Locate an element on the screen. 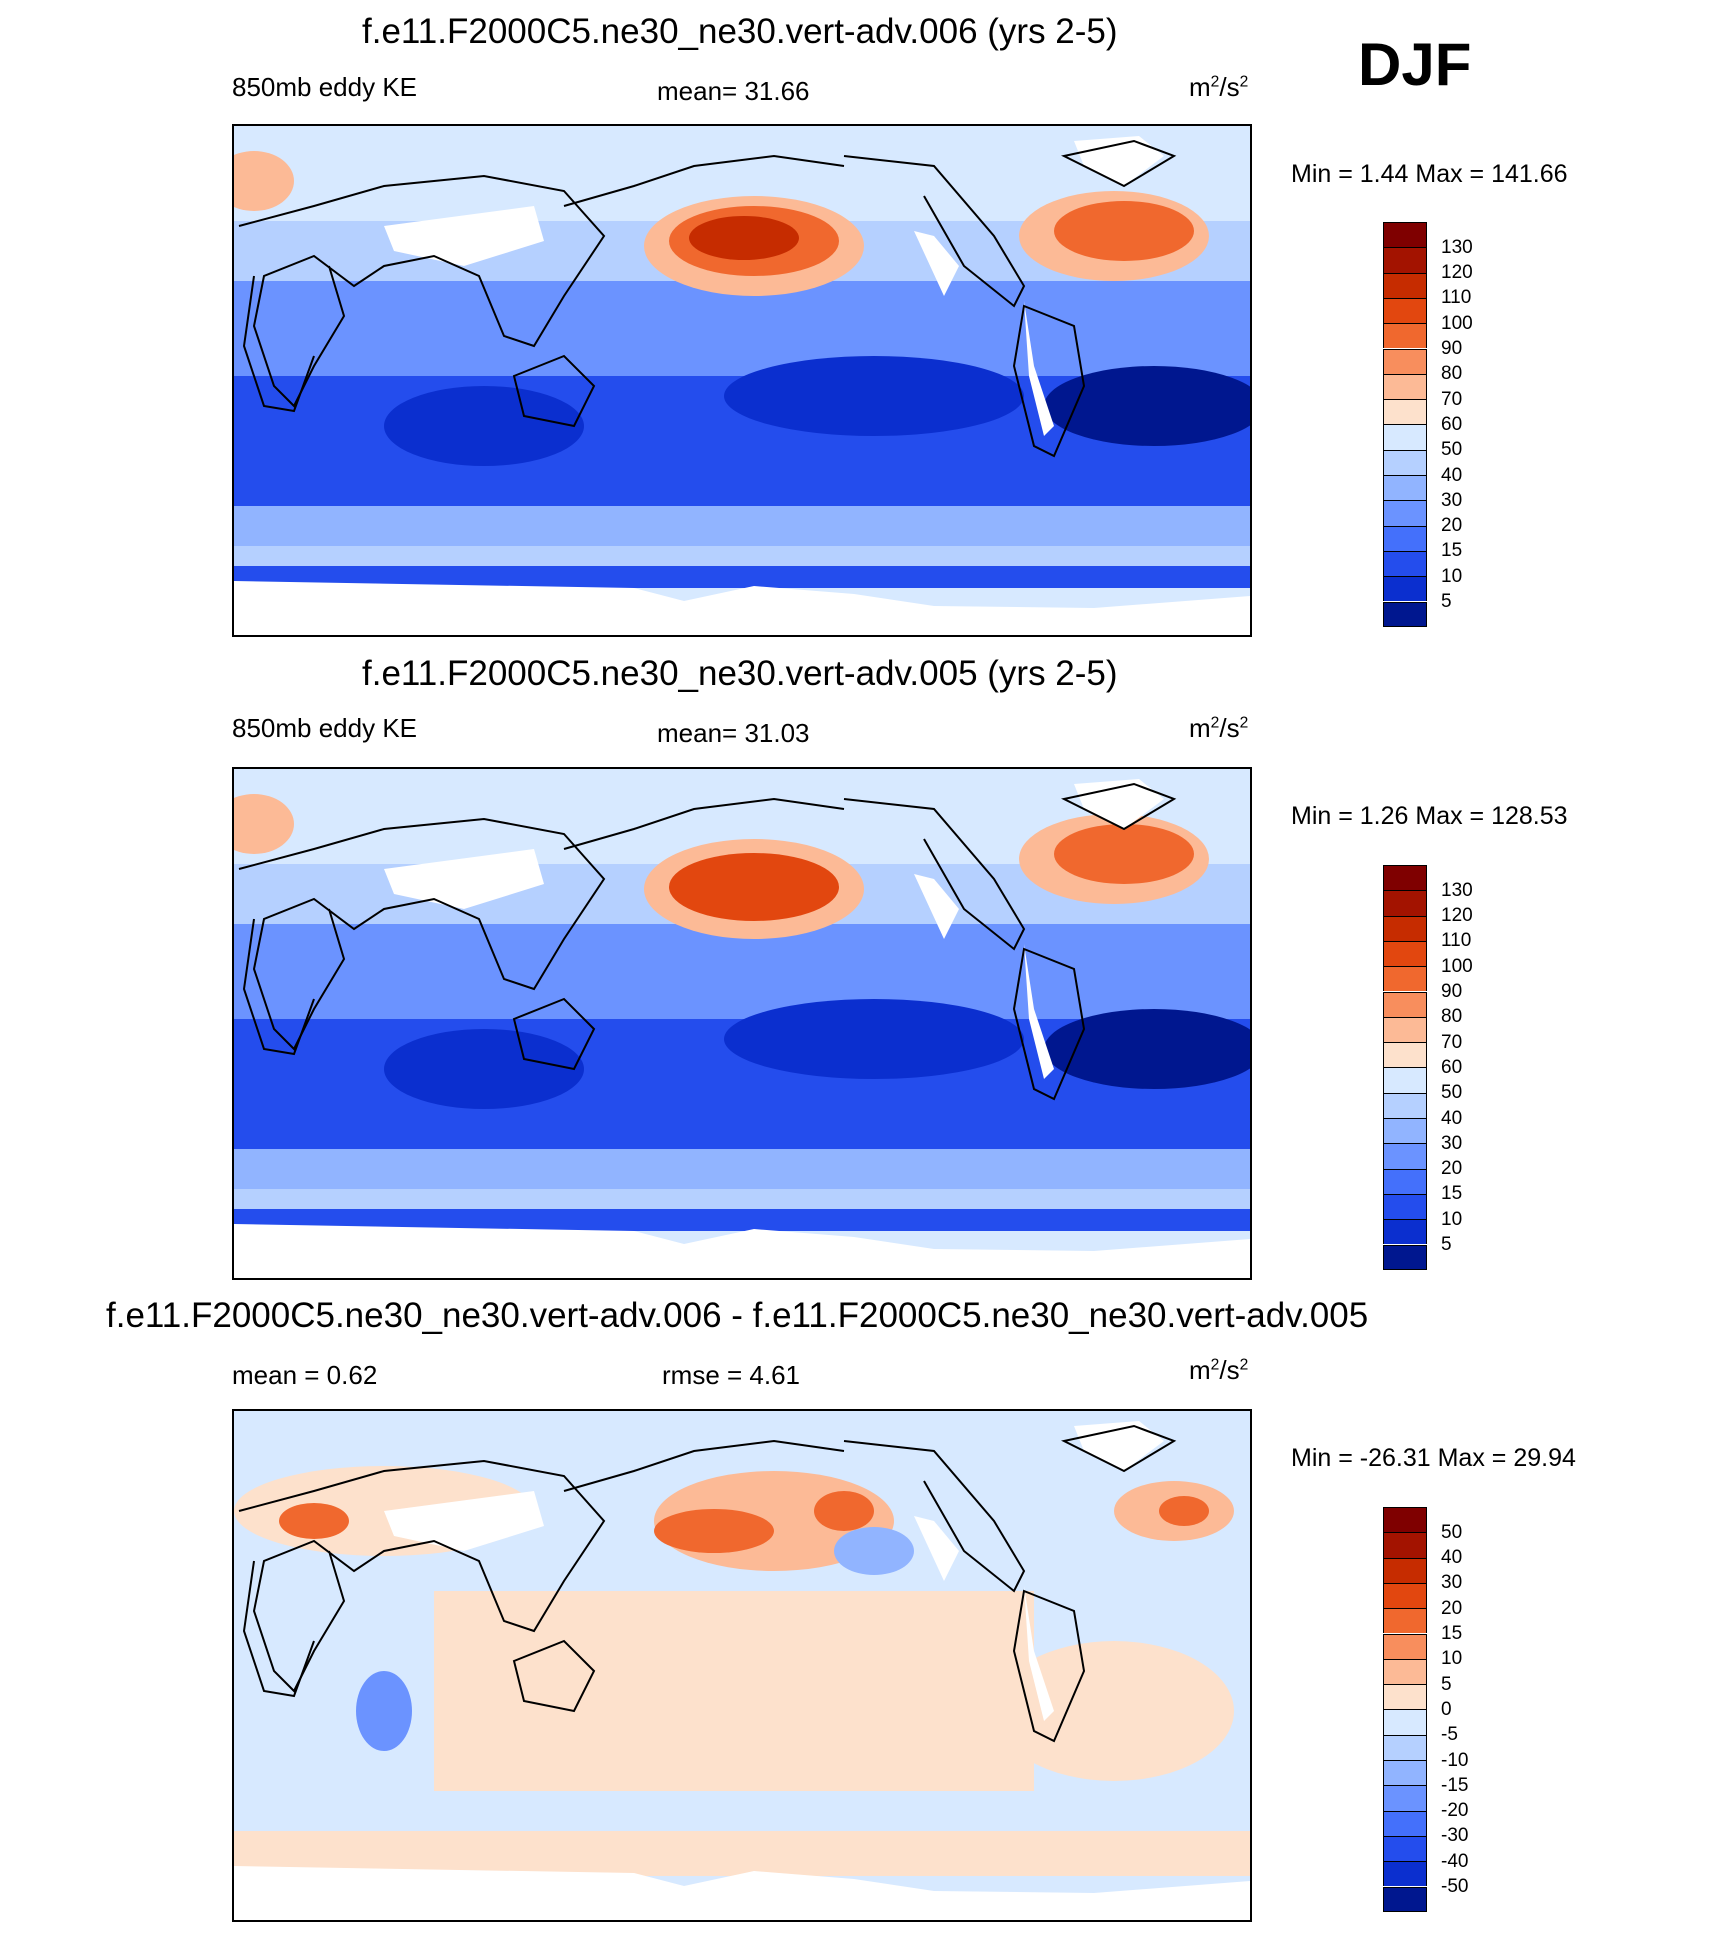 Image resolution: width=1710 pixels, height=1953 pixels. colorbar-tick-label: 40 is located at coordinates (1452, 1118).